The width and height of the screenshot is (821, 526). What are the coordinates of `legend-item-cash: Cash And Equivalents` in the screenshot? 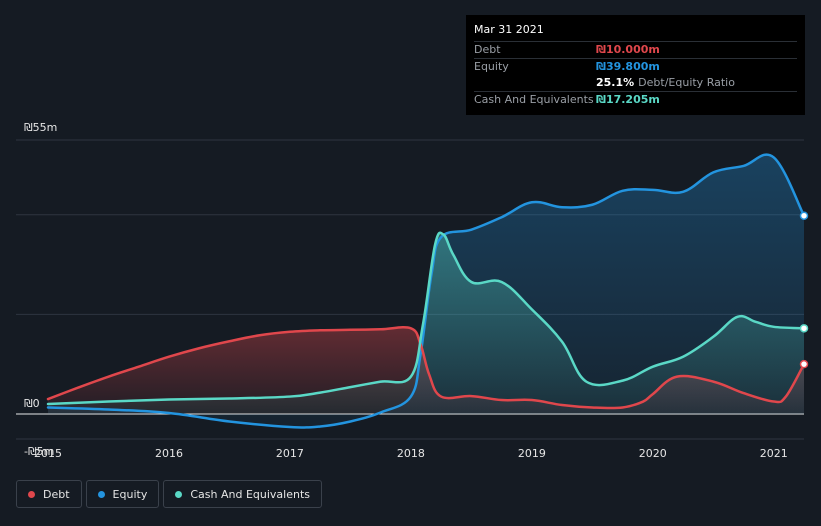 It's located at (242, 494).